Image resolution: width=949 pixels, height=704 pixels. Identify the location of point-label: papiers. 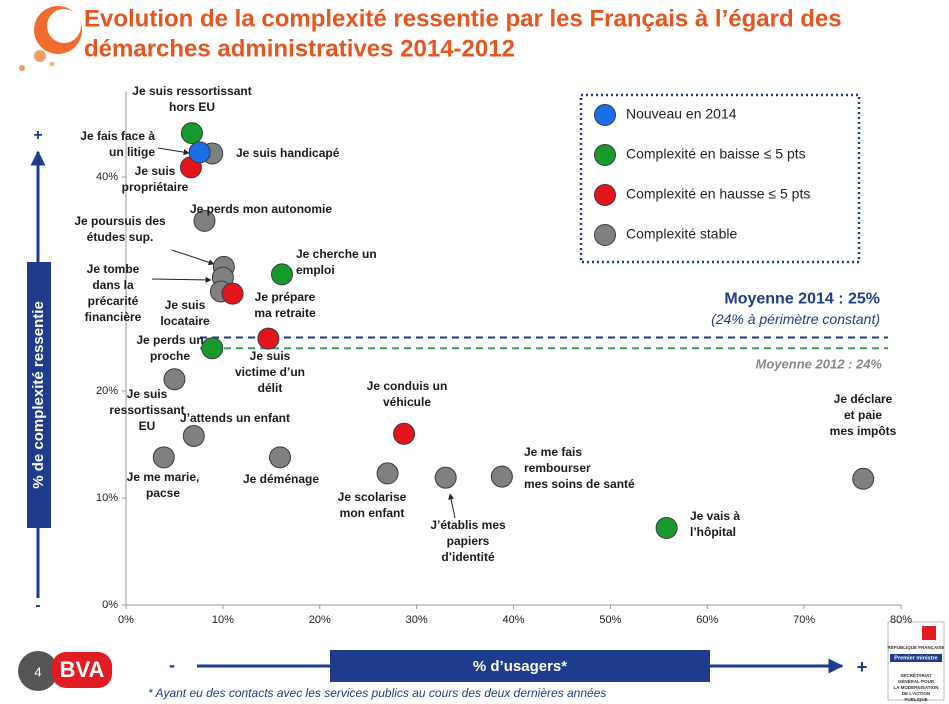
(468, 541).